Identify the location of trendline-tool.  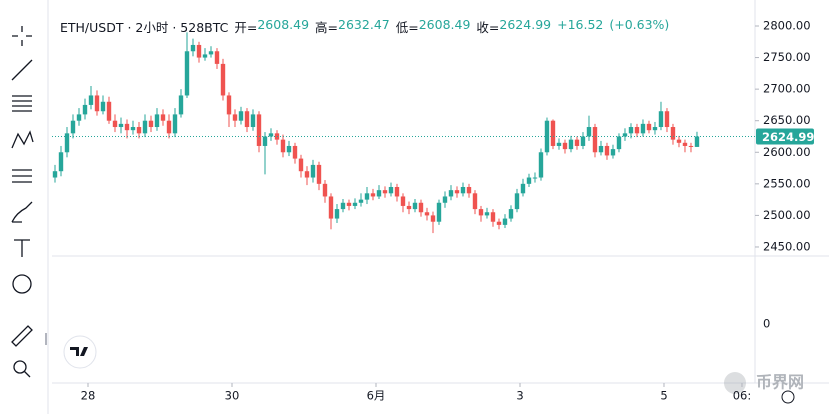
(22, 70).